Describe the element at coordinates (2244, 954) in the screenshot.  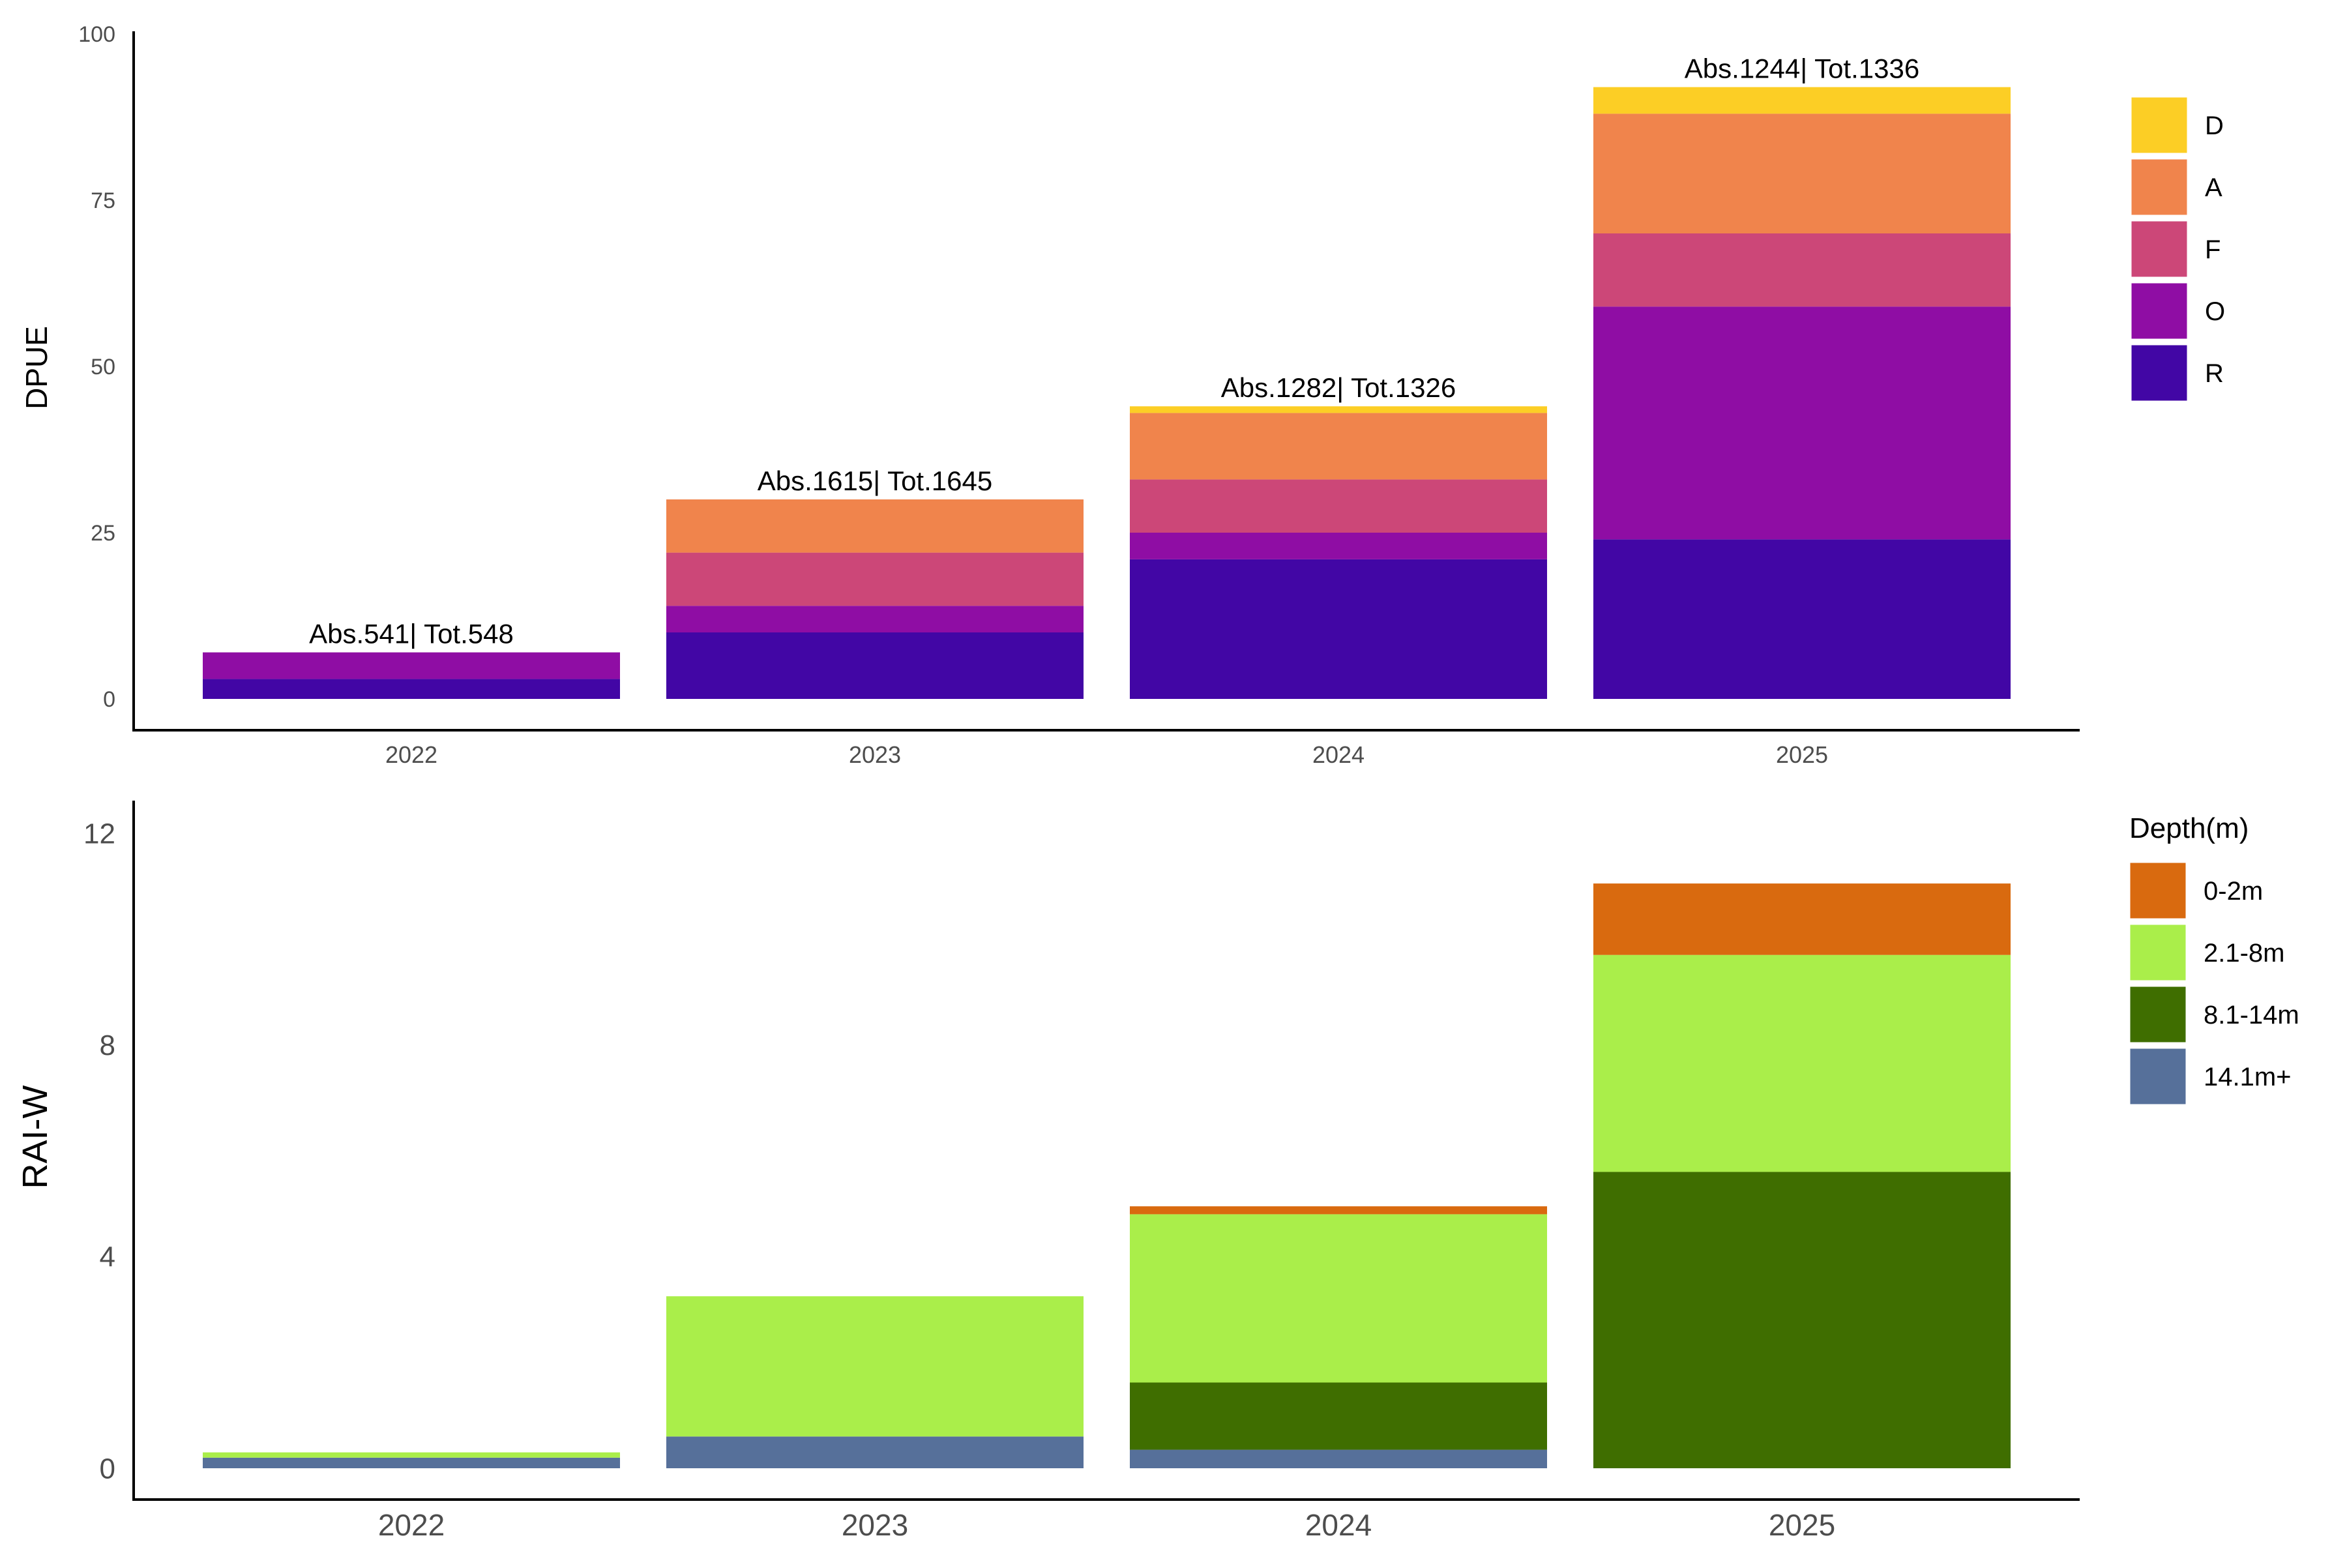
I see `legend-label-2.1-8m: 2.1-8m` at that location.